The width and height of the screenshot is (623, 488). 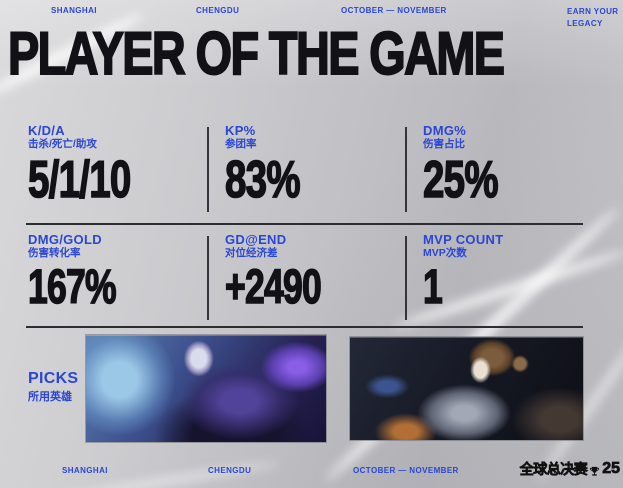 What do you see at coordinates (85, 470) in the screenshot?
I see `bottom-city-shanghai: SHANGHAI` at bounding box center [85, 470].